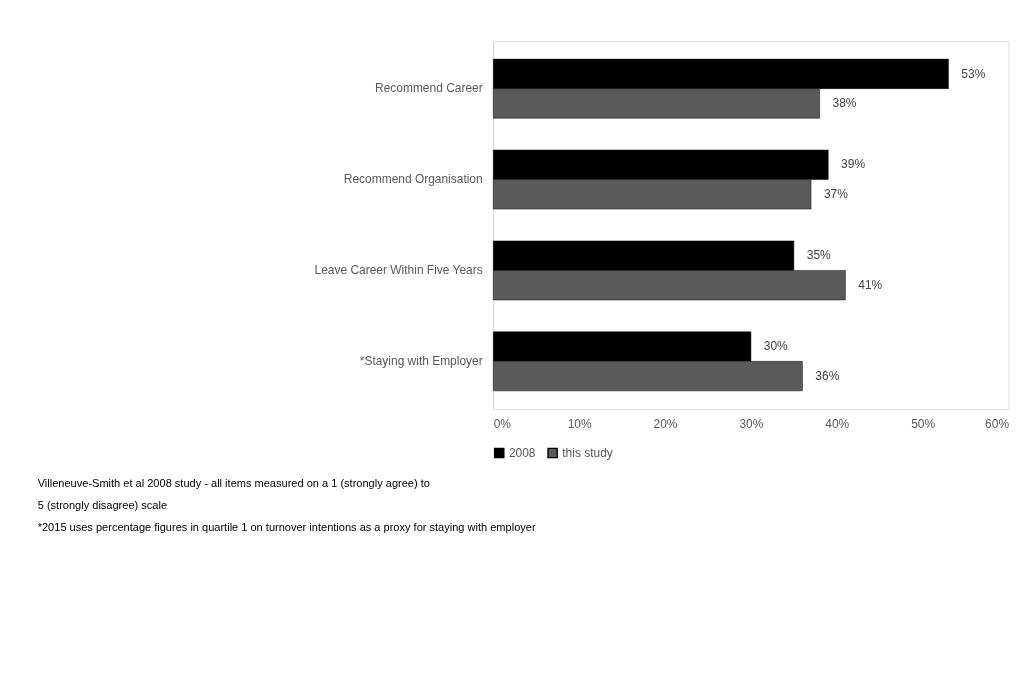  Describe the element at coordinates (398, 270) in the screenshot. I see `y-tick-label: Leave Career Within Five Years` at that location.